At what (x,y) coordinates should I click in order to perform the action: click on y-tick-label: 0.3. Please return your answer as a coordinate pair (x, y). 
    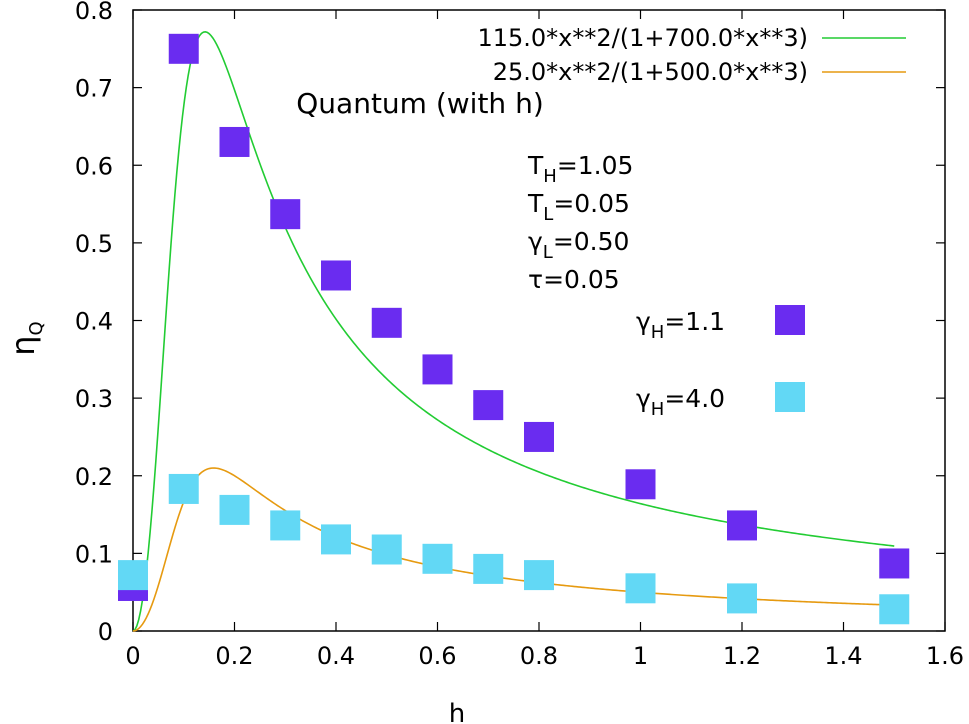
    Looking at the image, I should click on (94, 399).